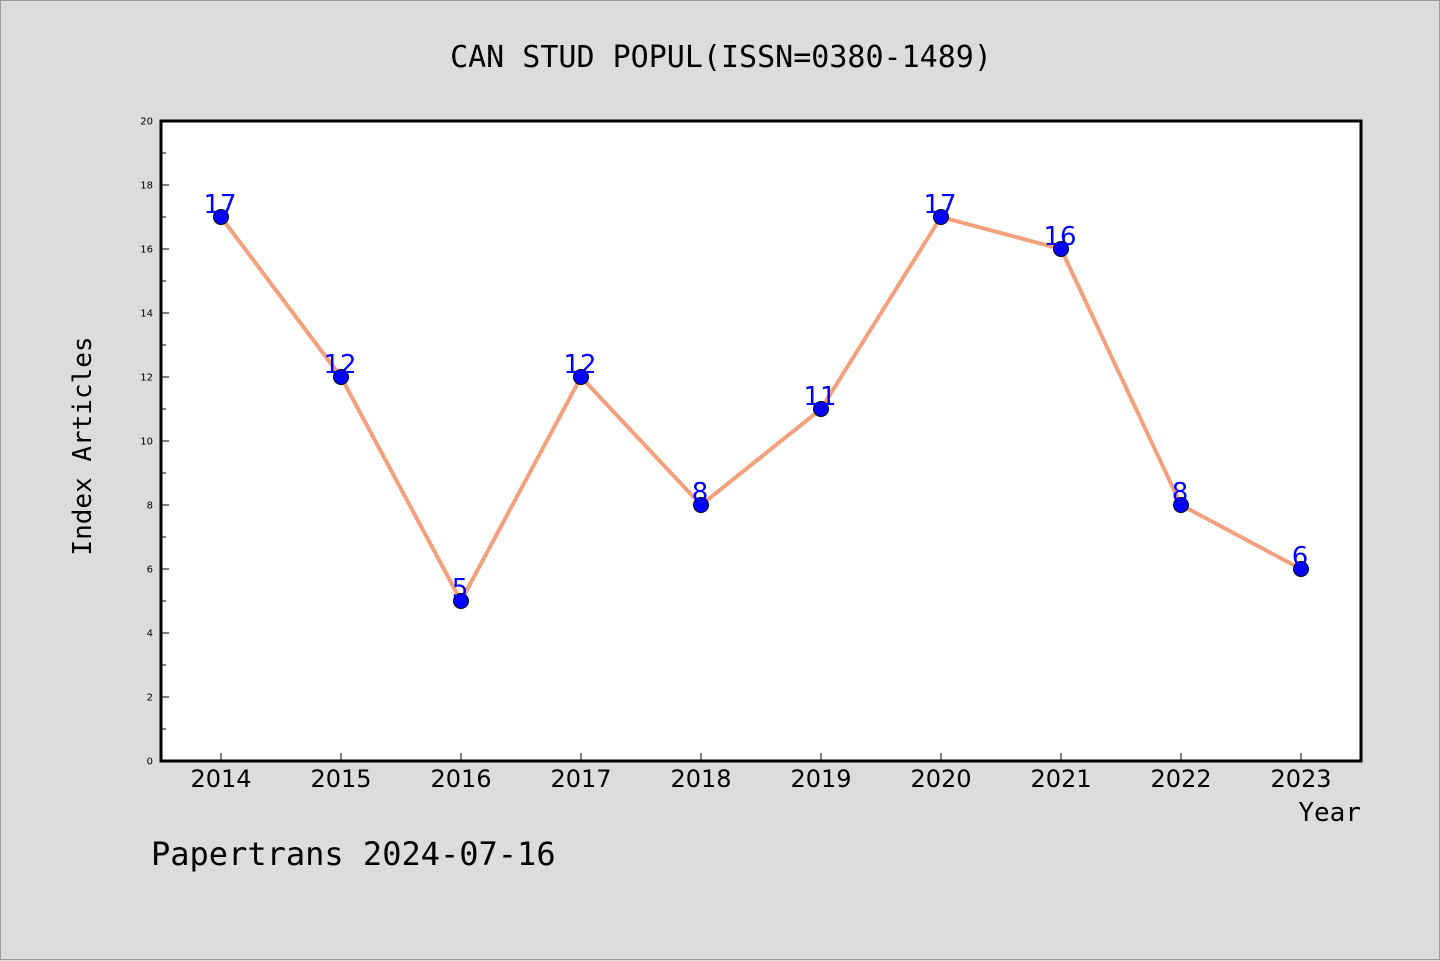  What do you see at coordinates (1329, 813) in the screenshot?
I see `x-axis-label: Year` at bounding box center [1329, 813].